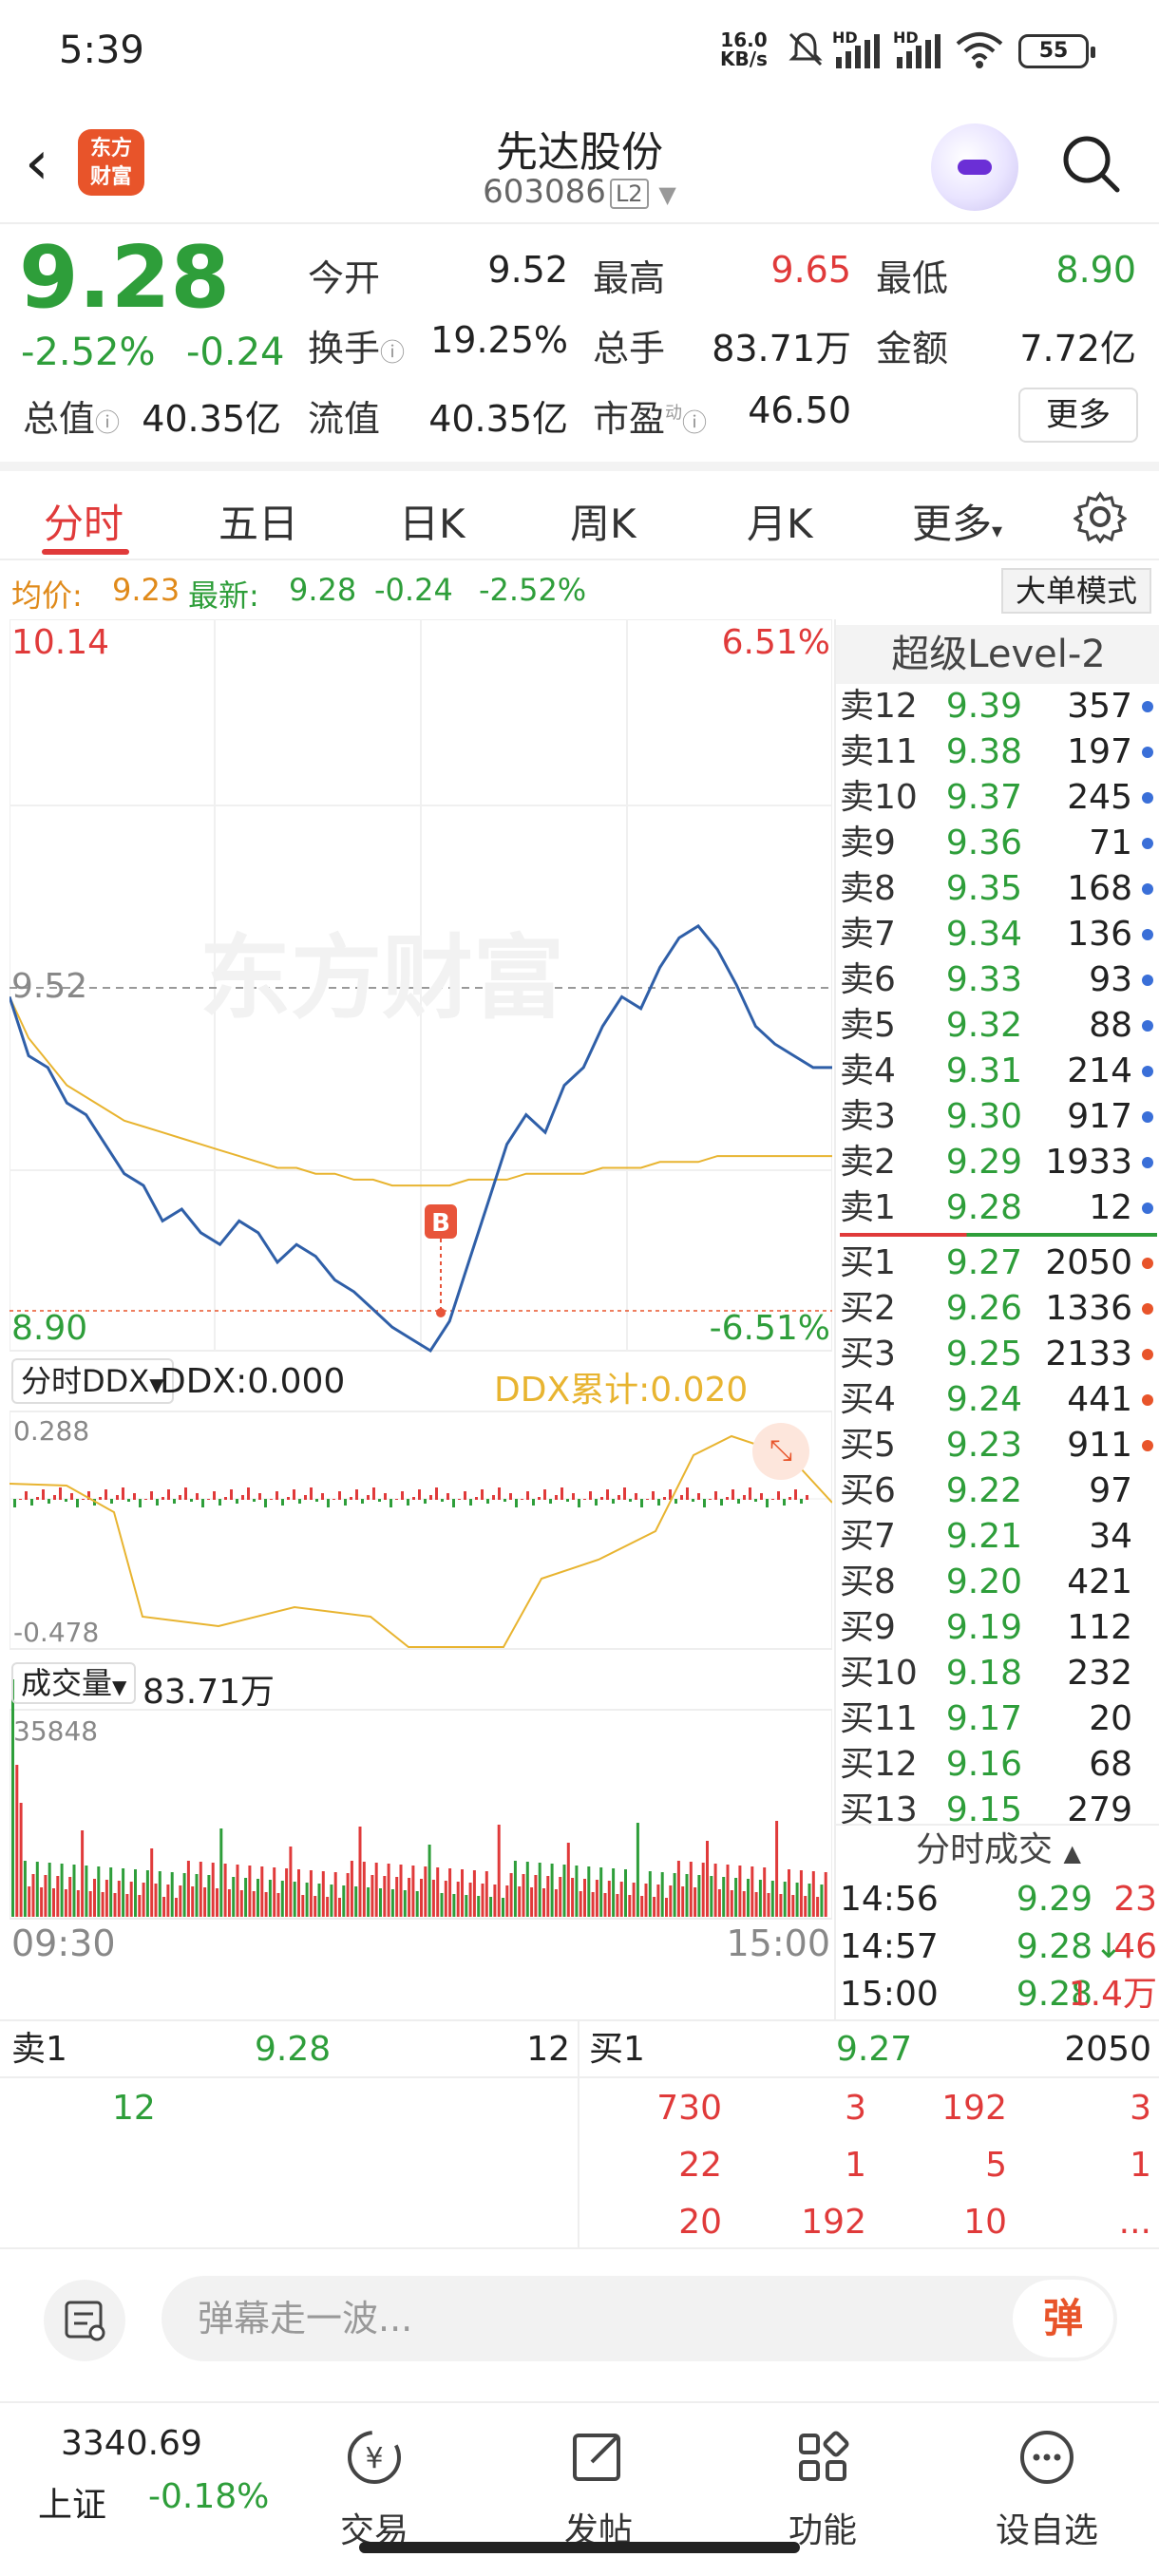  I want to click on buy-order-row: 买2 9.26 1336, so click(997, 1309).